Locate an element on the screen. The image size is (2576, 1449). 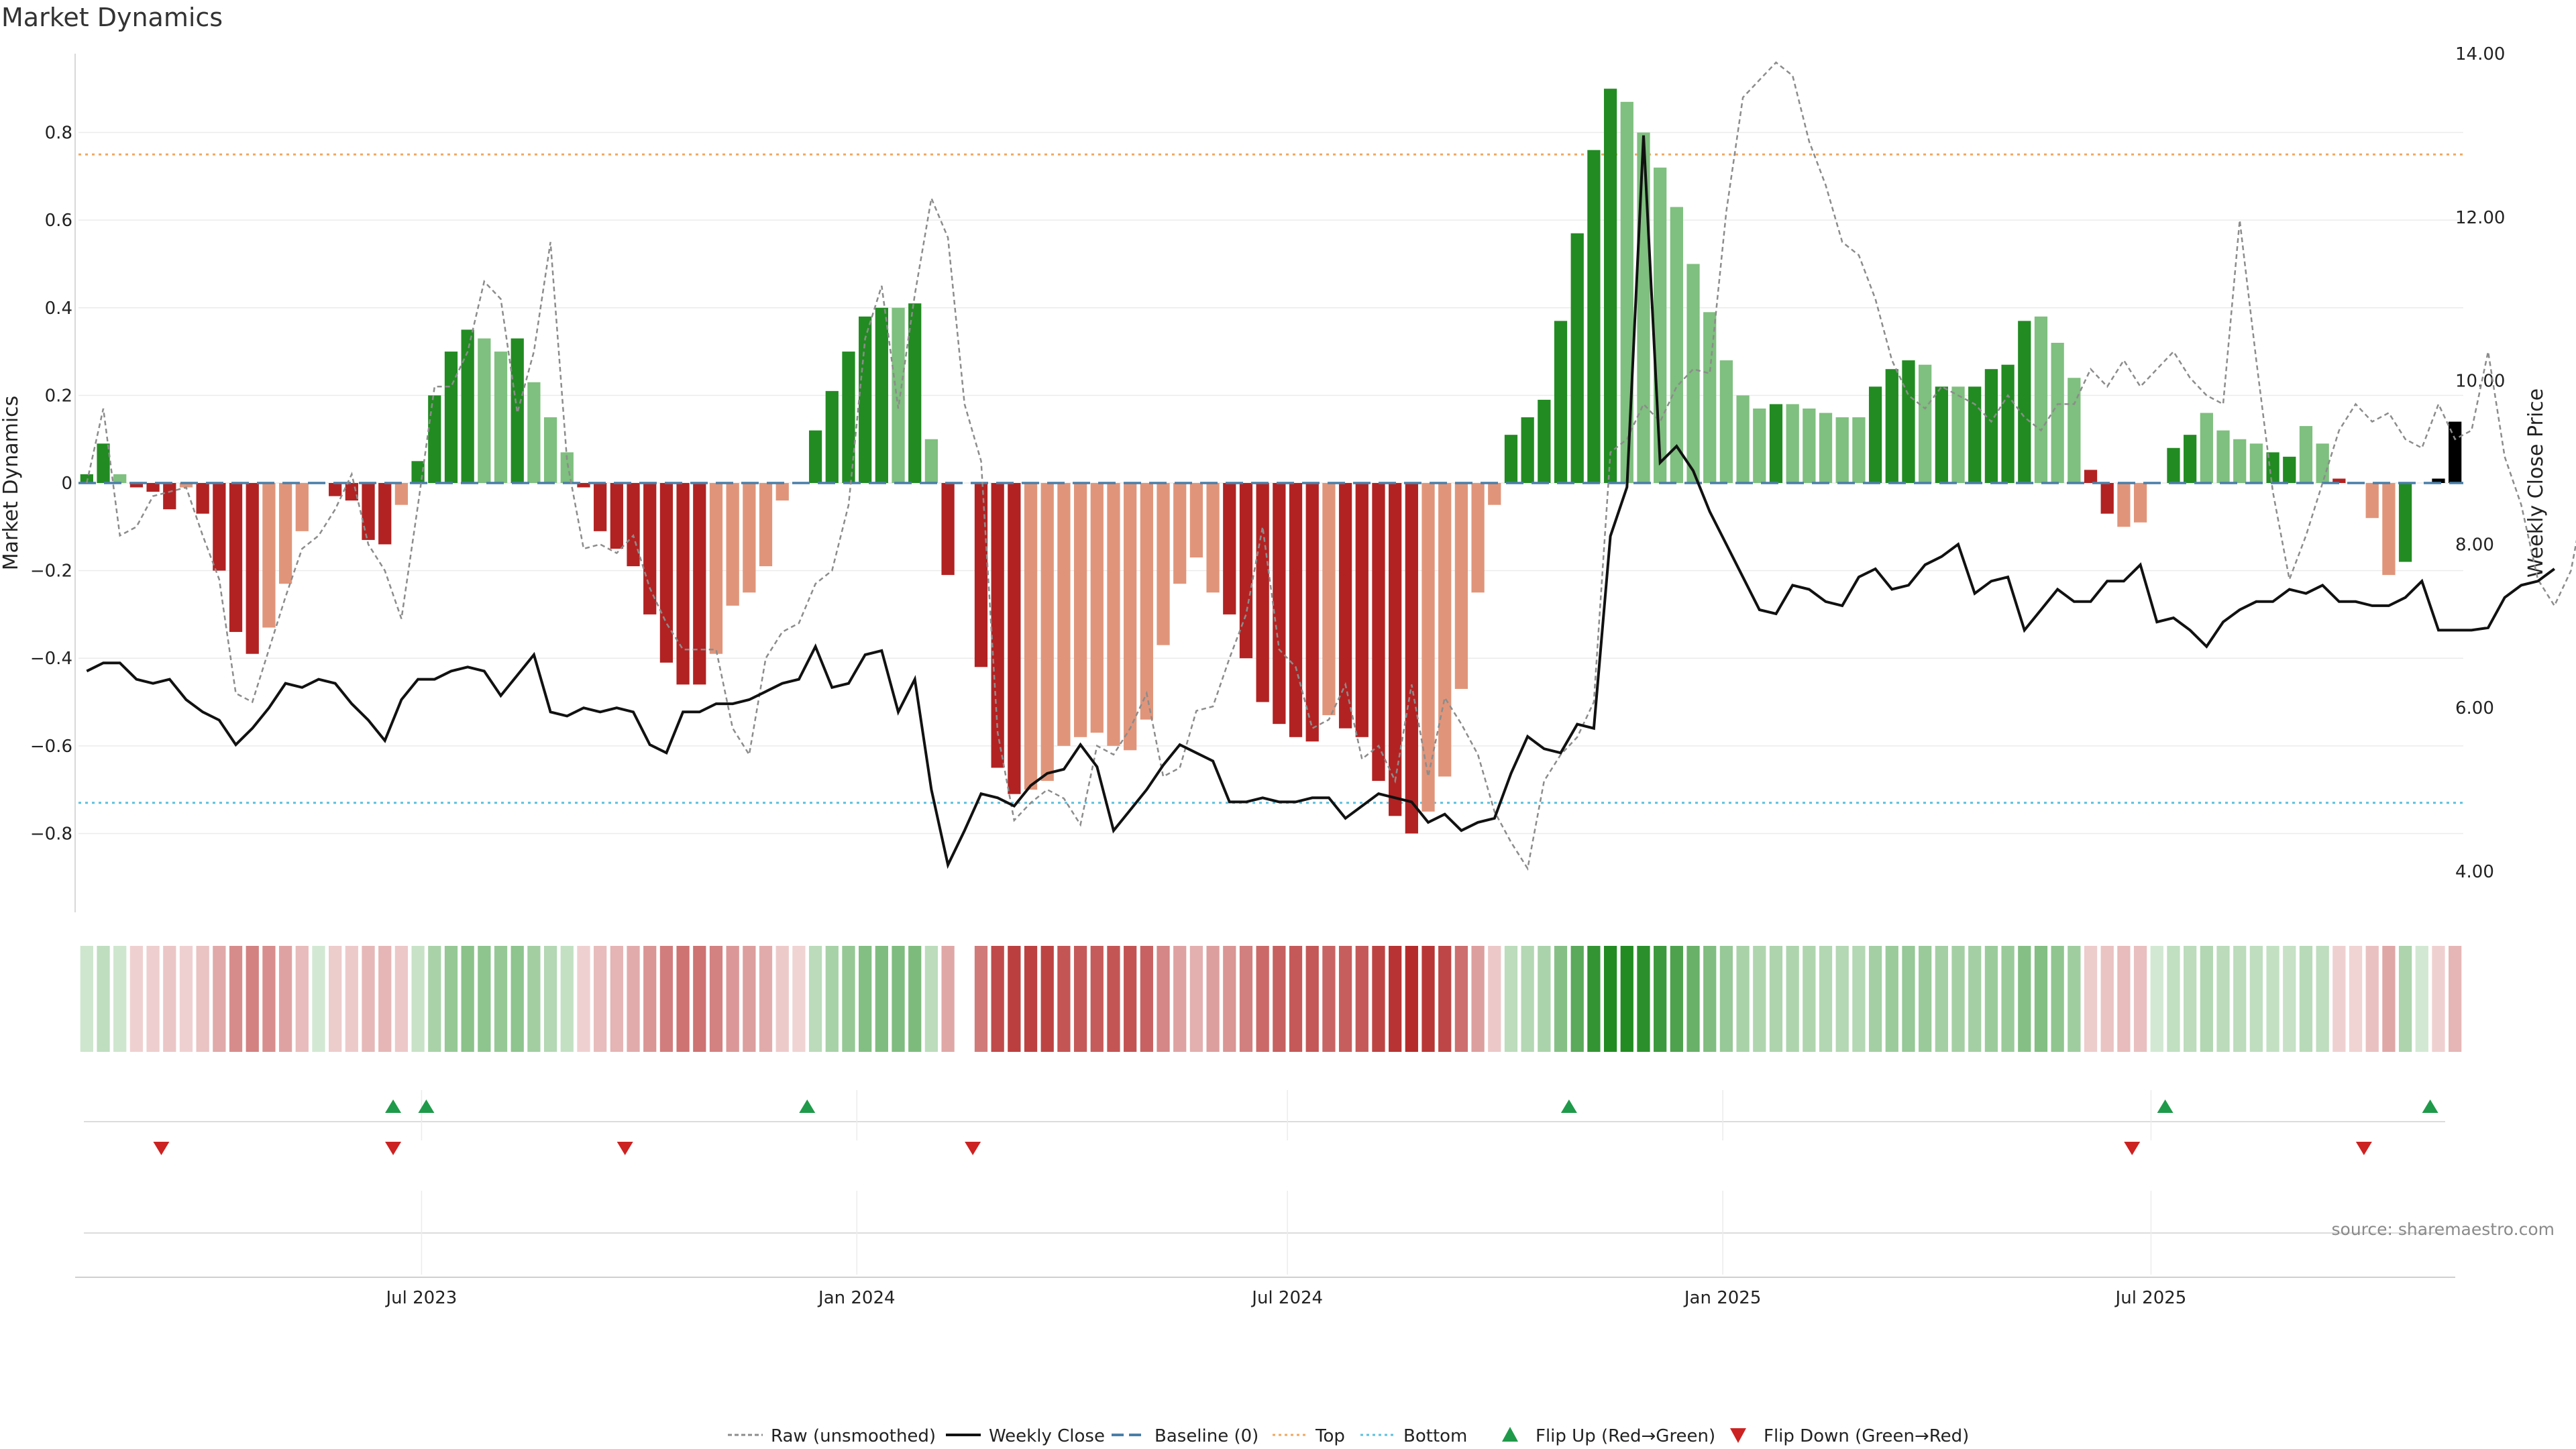
y-right-axis-title: Weekly Close Price is located at coordinates (2536, 483).